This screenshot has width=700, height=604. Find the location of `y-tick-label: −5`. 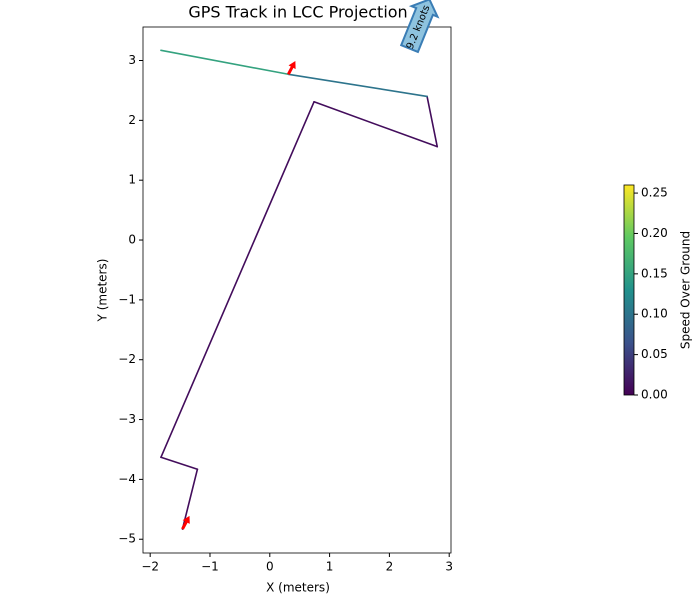

y-tick-label: −5 is located at coordinates (127, 539).